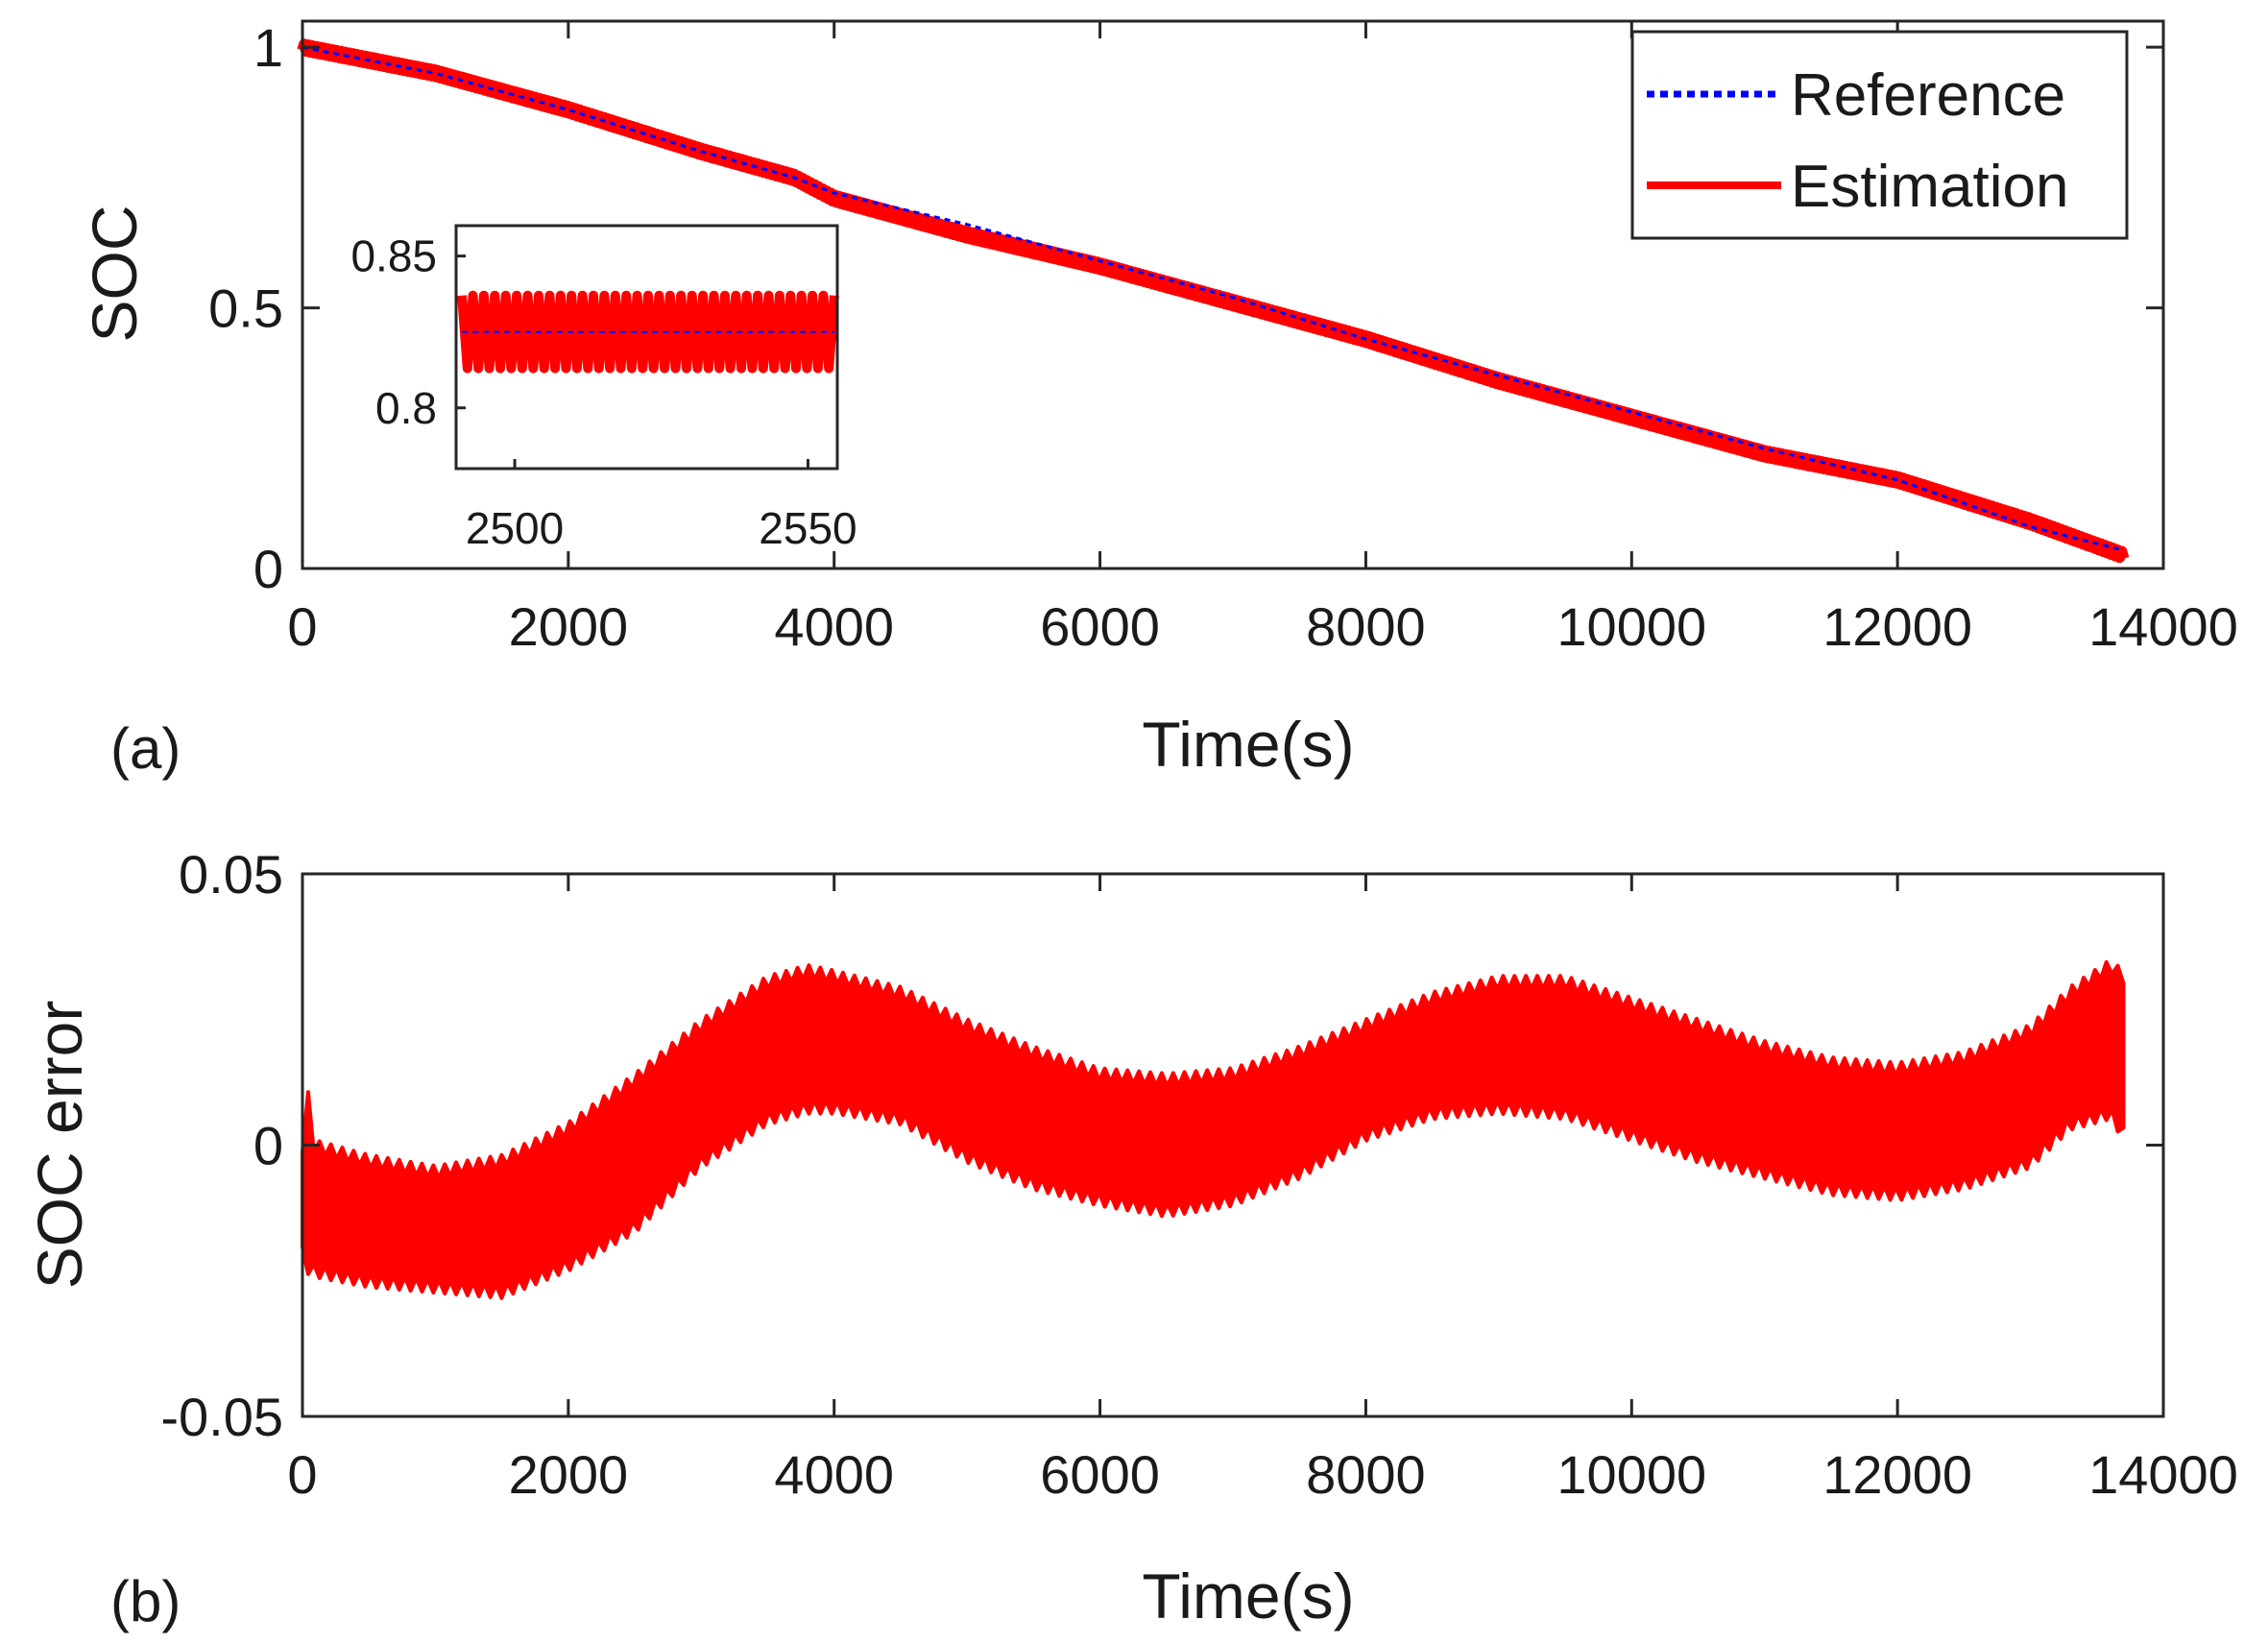 This screenshot has height=1644, width=2268. What do you see at coordinates (1100, 1474) in the screenshot?
I see `panel-b-xtick-label: 6000` at bounding box center [1100, 1474].